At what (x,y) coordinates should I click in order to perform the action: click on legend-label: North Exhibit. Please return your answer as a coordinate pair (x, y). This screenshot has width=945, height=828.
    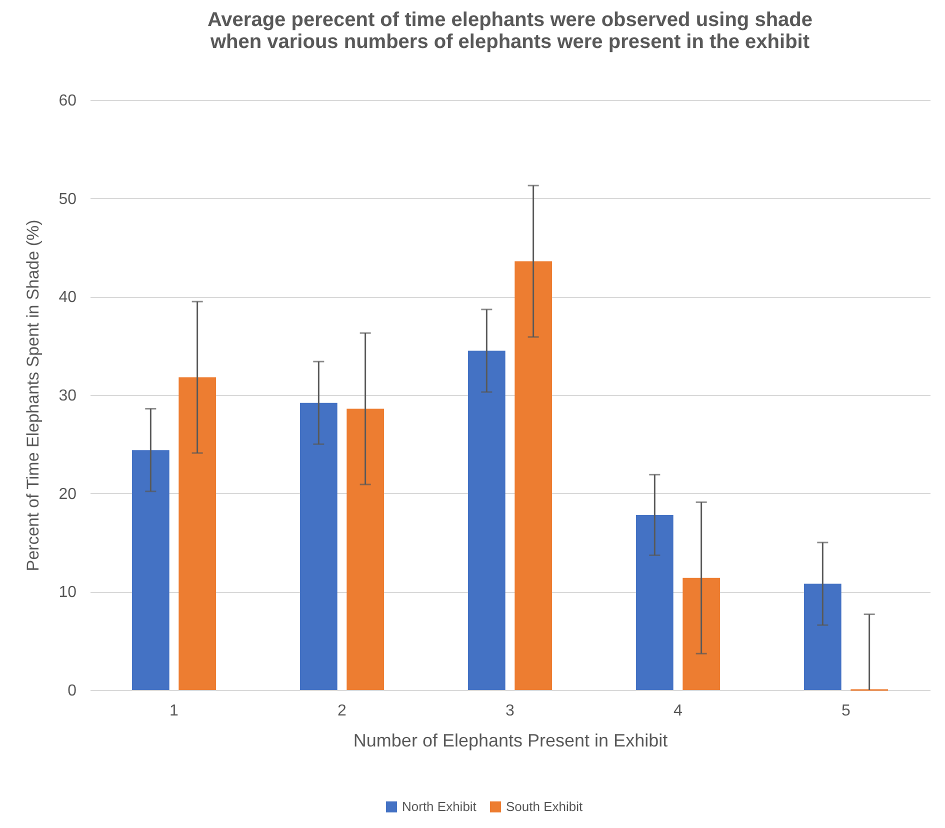
    Looking at the image, I should click on (439, 806).